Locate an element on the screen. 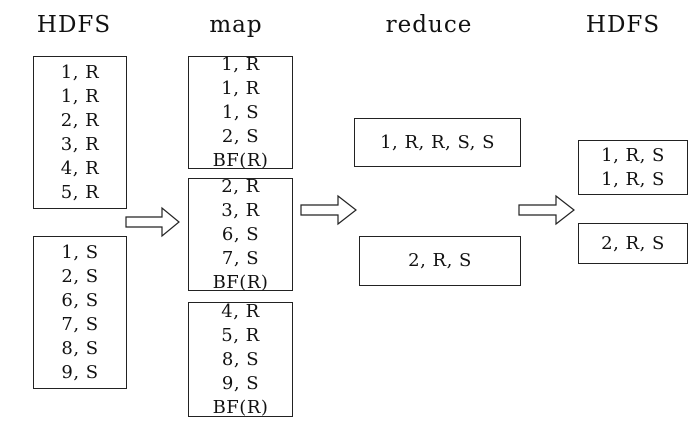 The height and width of the screenshot is (426, 700). map-task-1: 1, R 1, R 1, S 2, S BF(R) is located at coordinates (240, 112).